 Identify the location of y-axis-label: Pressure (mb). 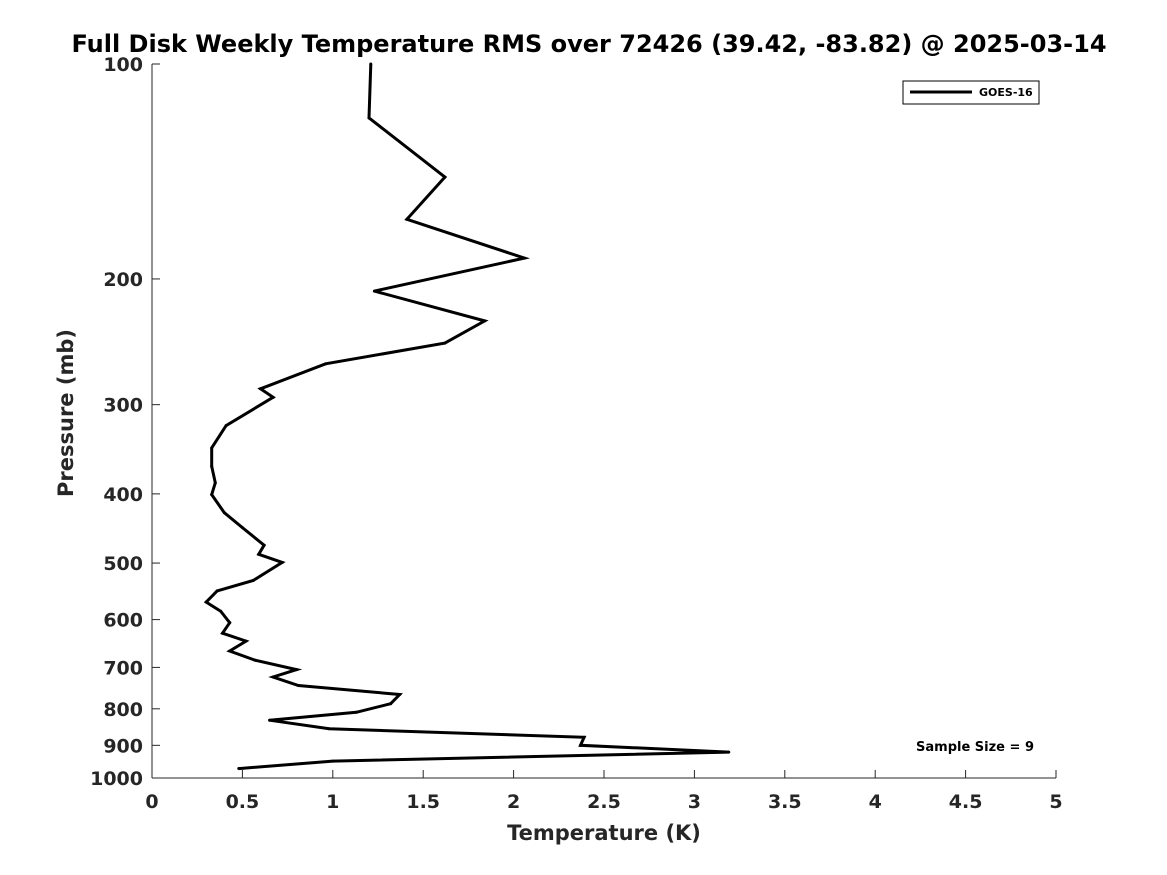
(66, 413).